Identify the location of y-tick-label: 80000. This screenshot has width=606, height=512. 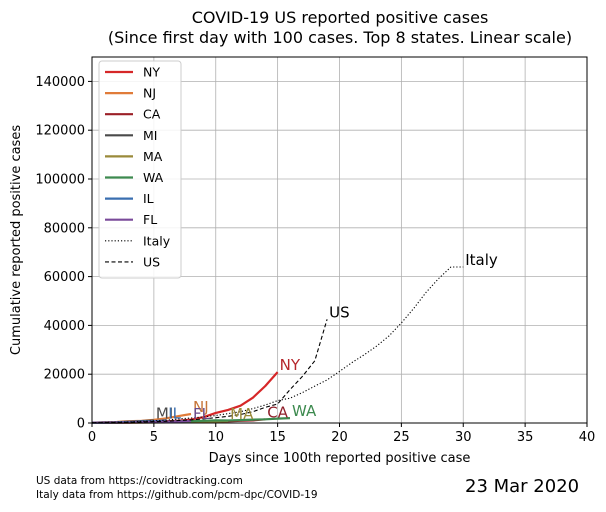
(64, 228).